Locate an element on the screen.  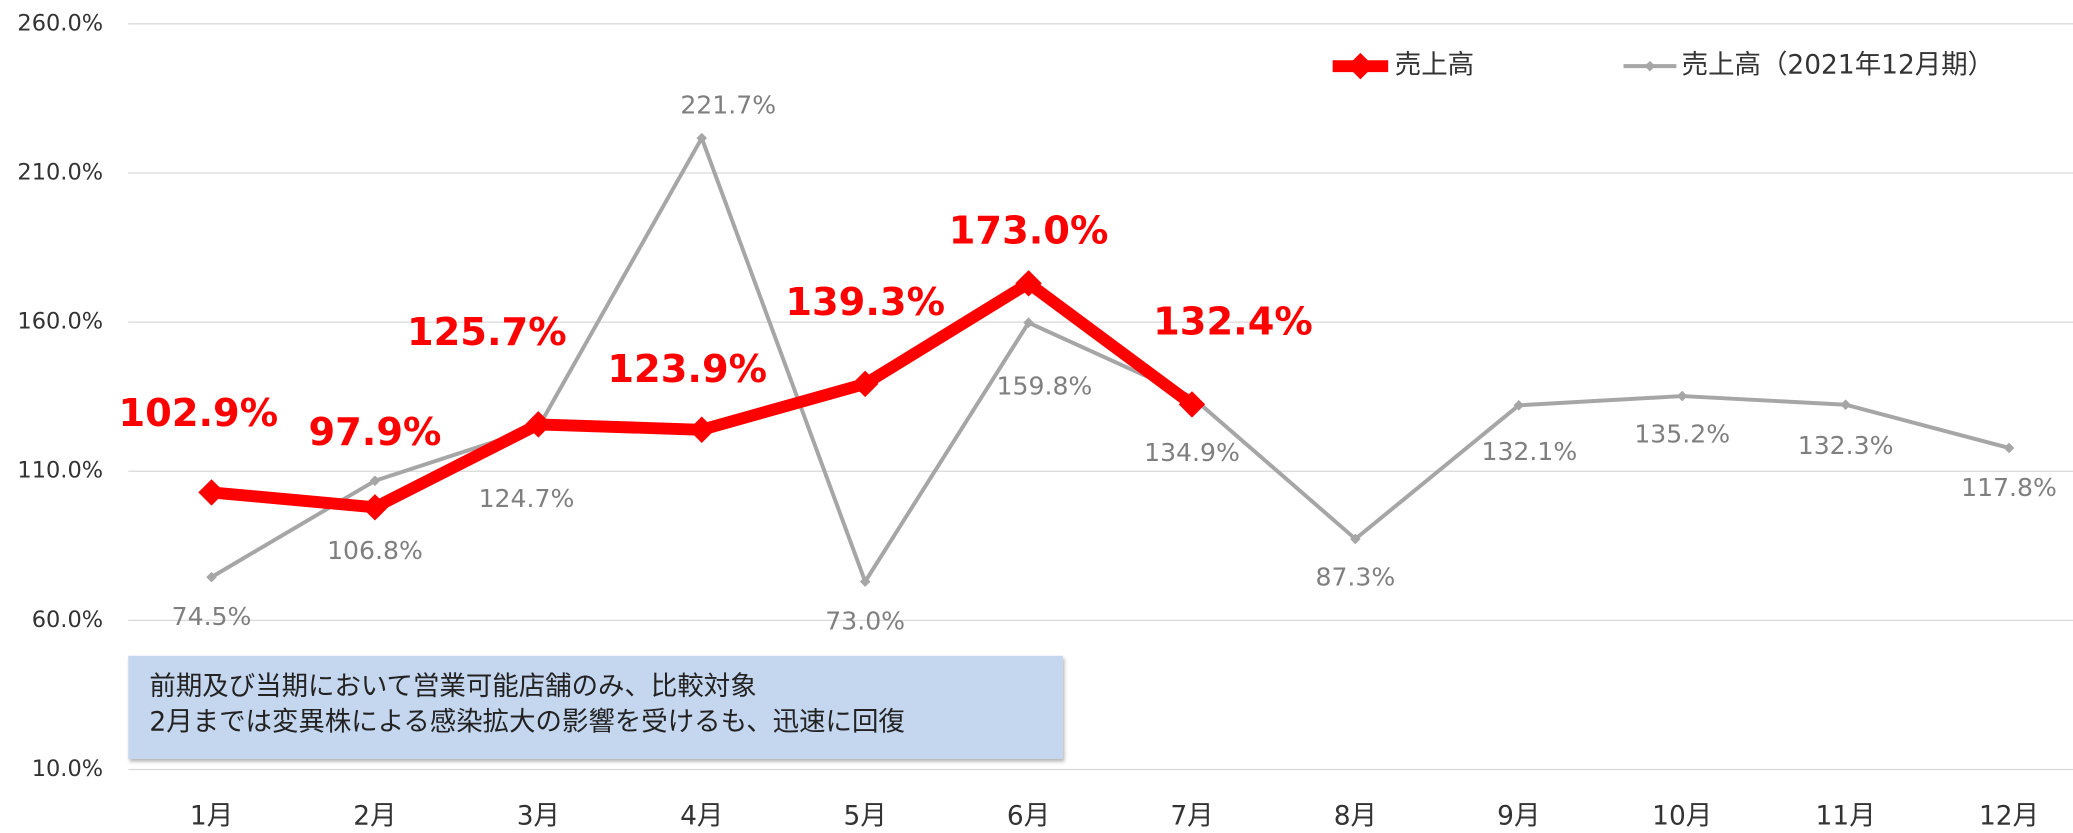
legend-label: 売上高 is located at coordinates (1434, 65).